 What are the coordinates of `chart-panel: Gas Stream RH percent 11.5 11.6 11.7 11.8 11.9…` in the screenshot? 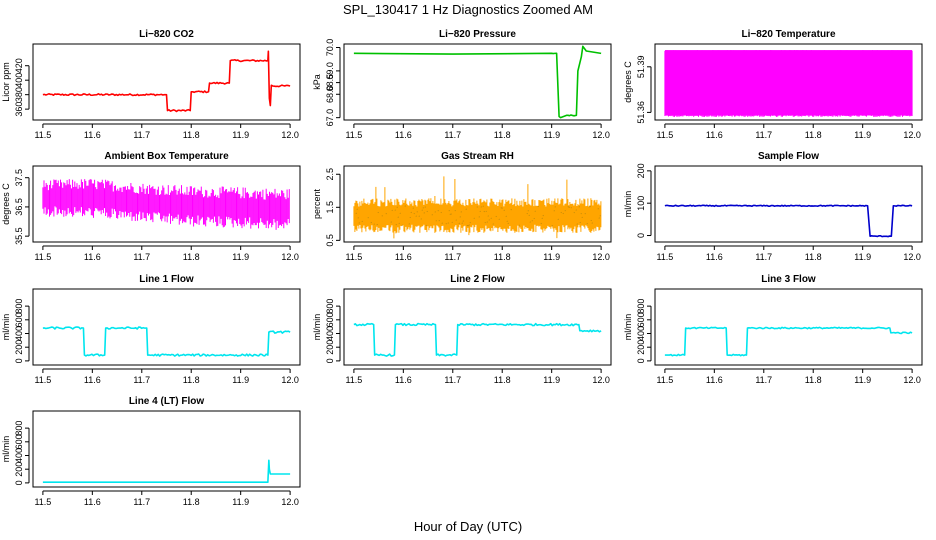 It's located at (462, 206).